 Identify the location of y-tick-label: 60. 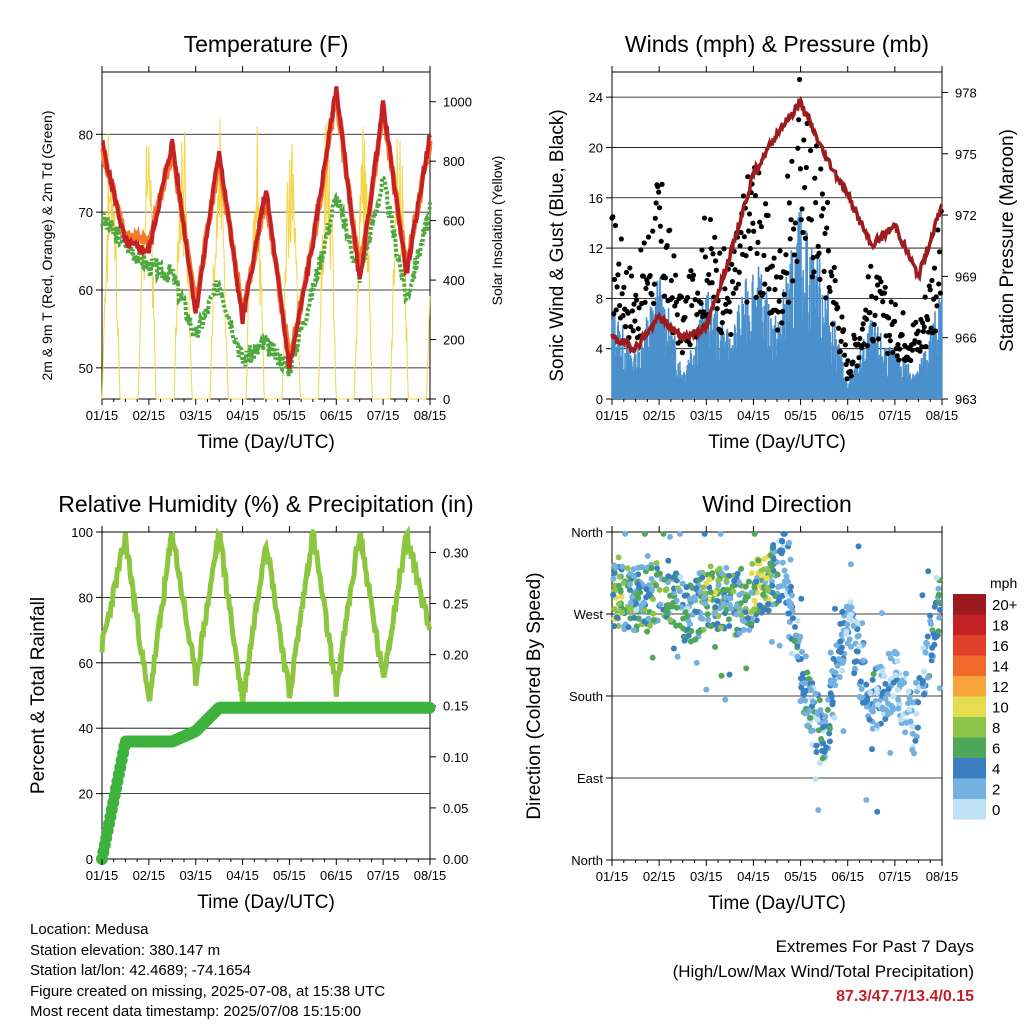
(86, 290).